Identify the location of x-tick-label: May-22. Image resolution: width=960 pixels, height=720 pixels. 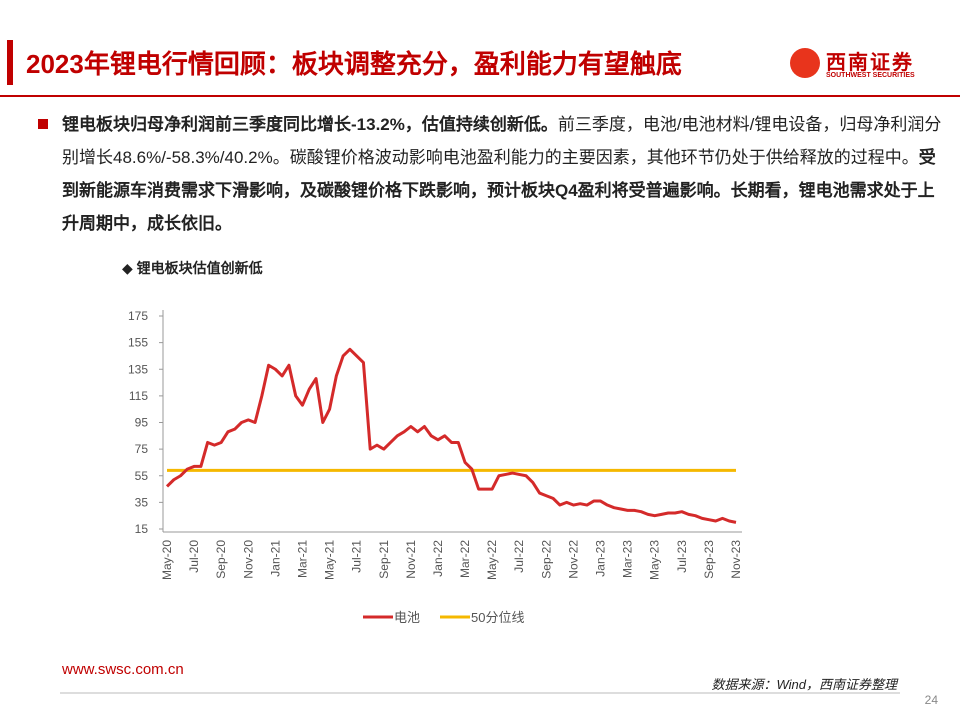
(492, 560).